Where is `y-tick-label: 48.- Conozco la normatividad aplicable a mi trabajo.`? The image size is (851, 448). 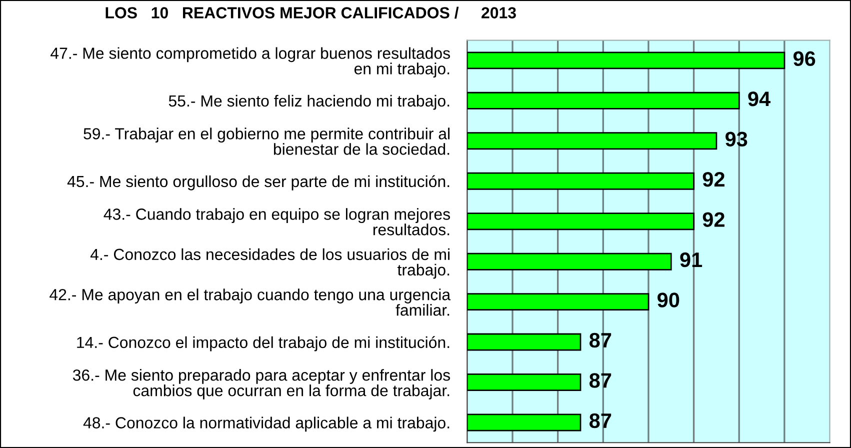 y-tick-label: 48.- Conozco la normatividad aplicable a mi trabajo. is located at coordinates (266, 424).